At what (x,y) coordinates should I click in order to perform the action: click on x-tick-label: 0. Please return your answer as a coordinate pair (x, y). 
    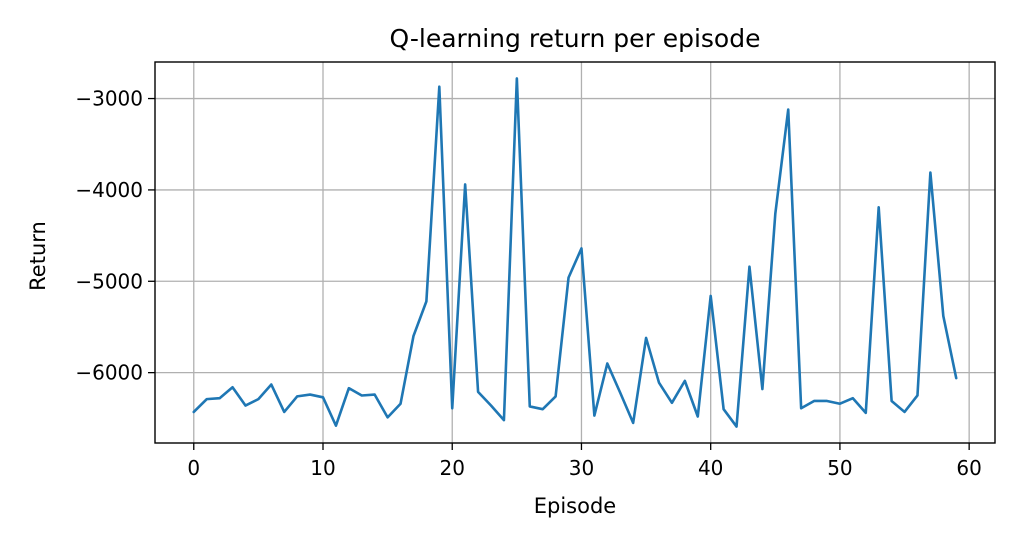
    Looking at the image, I should click on (193, 468).